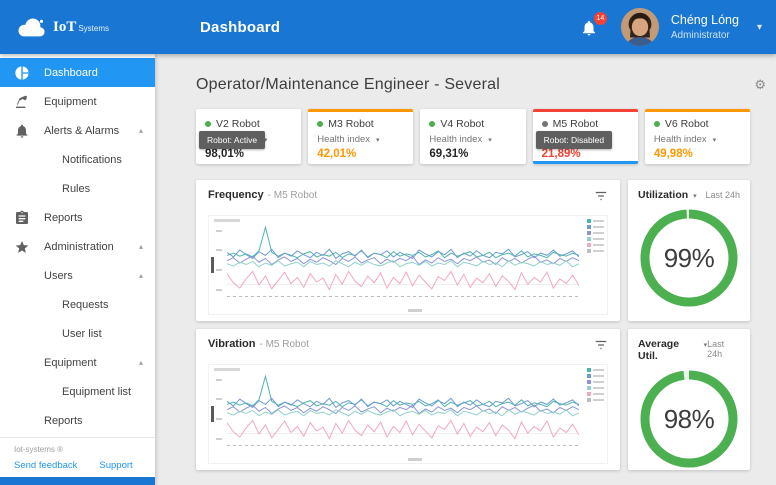  I want to click on sidebar-item-administration: Administration ▴, so click(77, 246).